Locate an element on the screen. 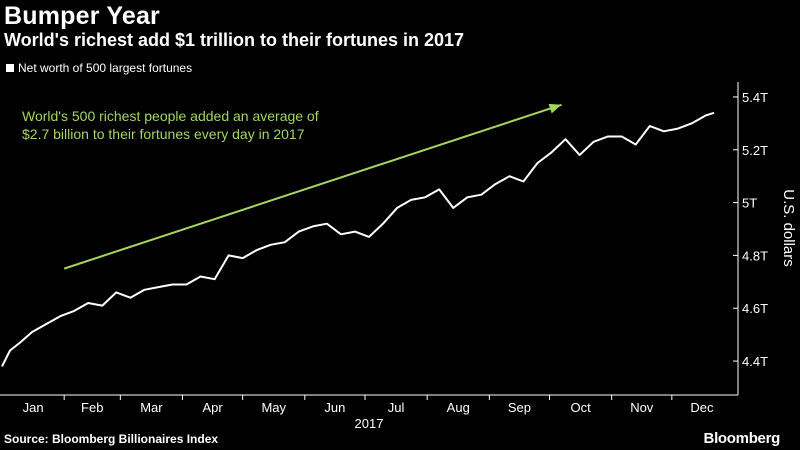  y-tick-label: 4.6T is located at coordinates (755, 308).